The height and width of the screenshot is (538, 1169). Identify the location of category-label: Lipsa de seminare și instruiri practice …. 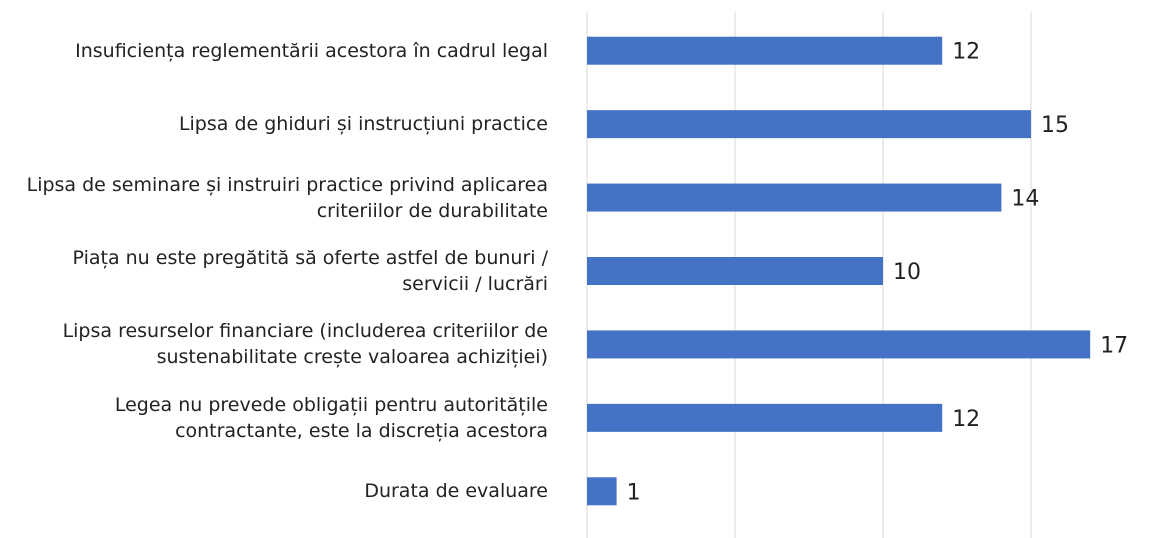
(287, 197).